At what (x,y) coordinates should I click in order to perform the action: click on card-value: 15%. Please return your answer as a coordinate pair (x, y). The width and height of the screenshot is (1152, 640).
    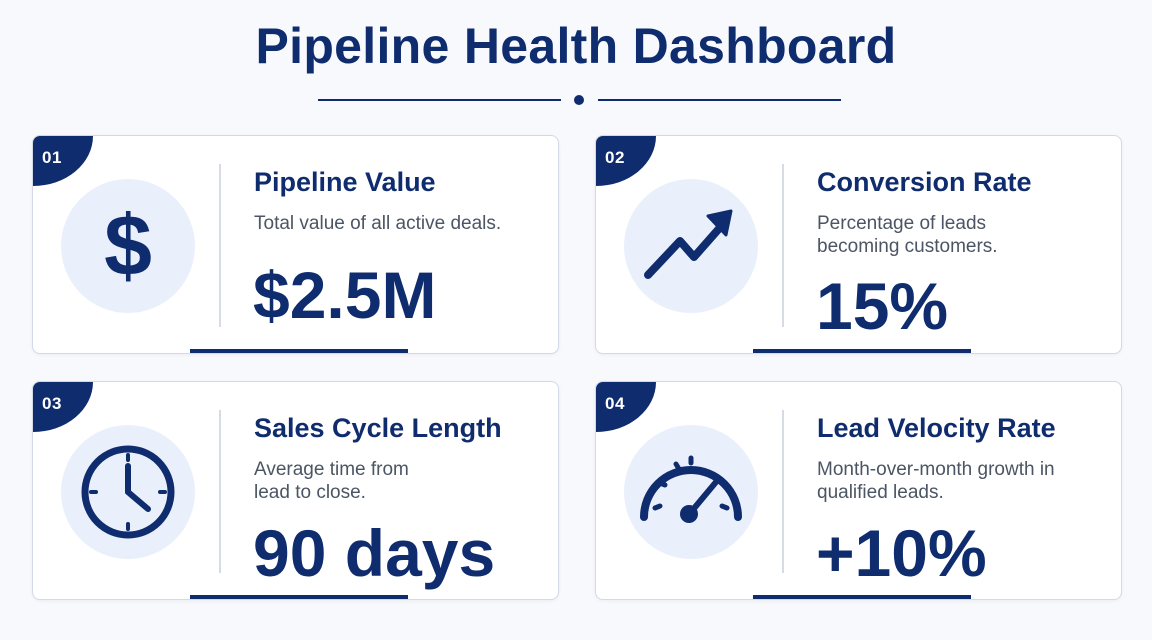
    Looking at the image, I should click on (882, 306).